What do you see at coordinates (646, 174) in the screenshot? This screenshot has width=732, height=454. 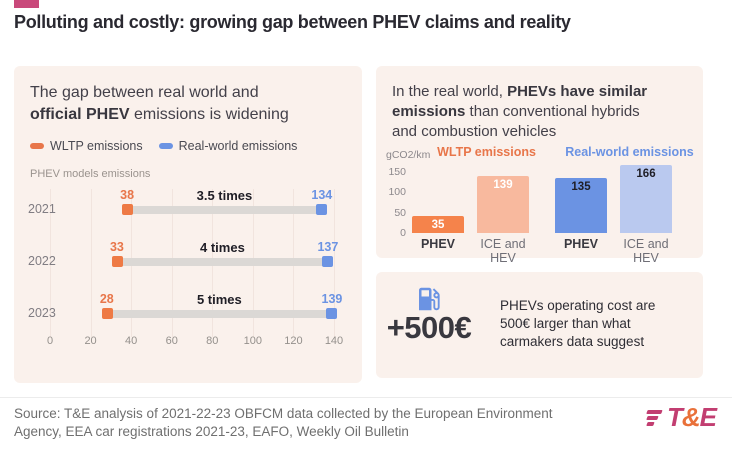 I see `bar-value: 166` at bounding box center [646, 174].